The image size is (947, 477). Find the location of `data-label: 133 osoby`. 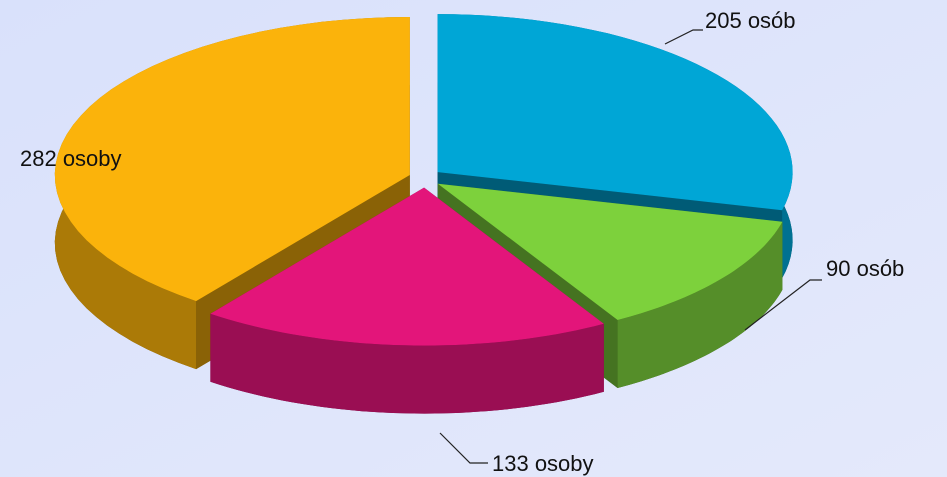

data-label: 133 osoby is located at coordinates (543, 463).